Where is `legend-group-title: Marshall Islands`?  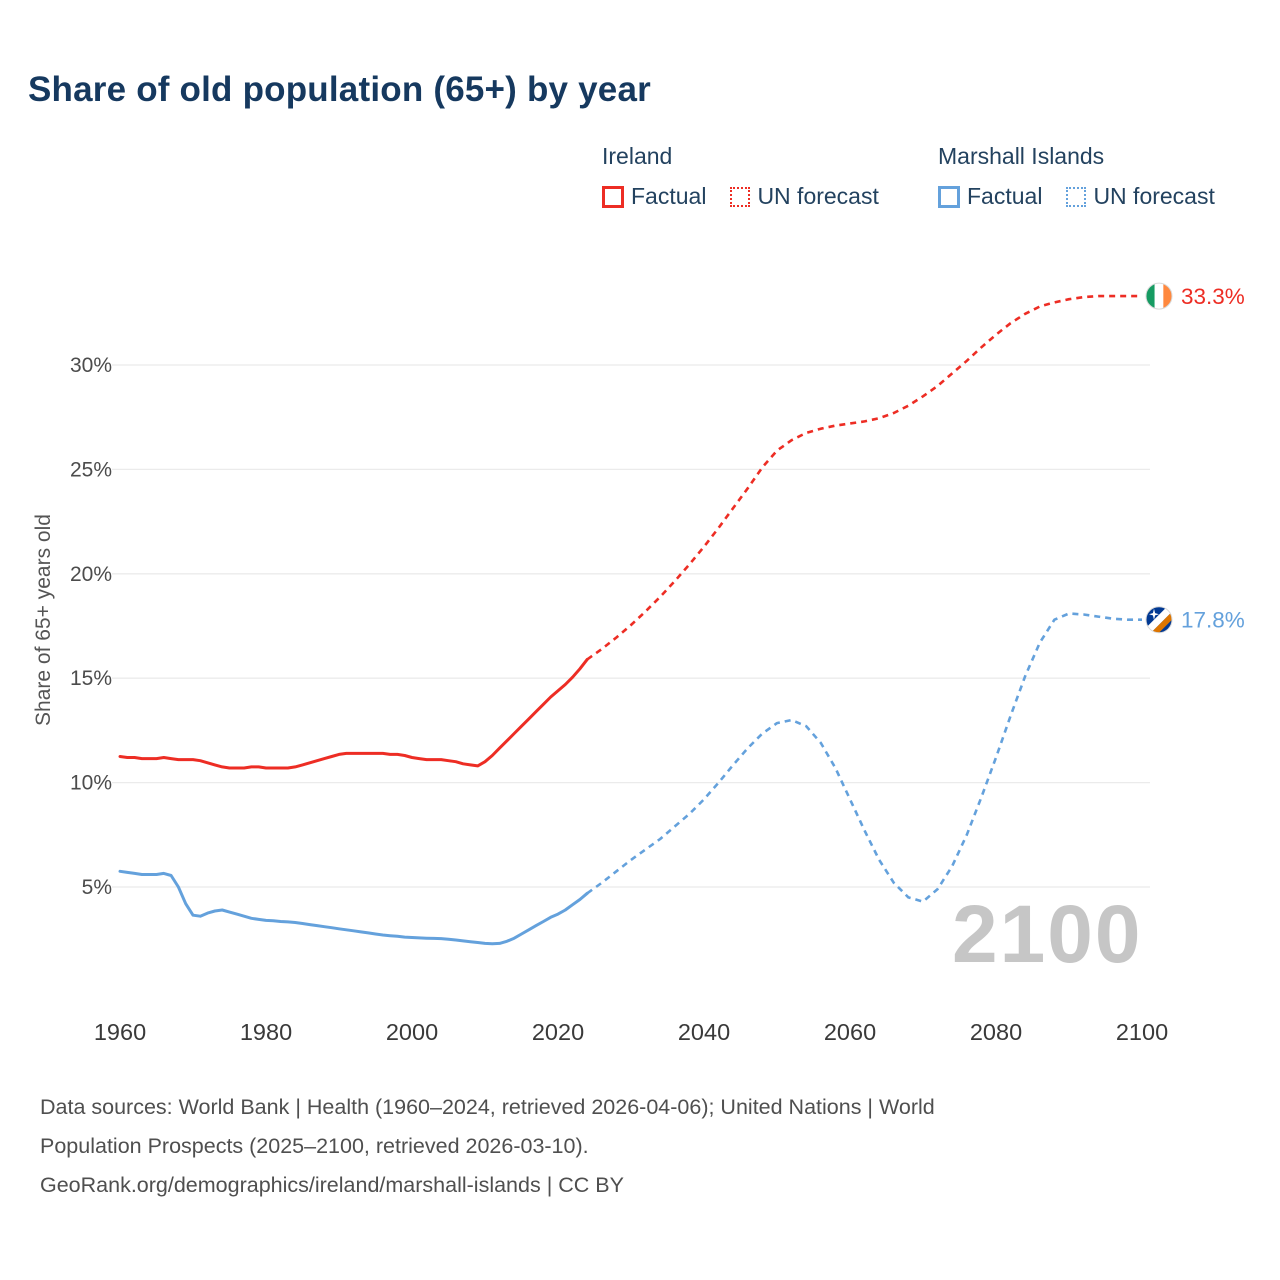 legend-group-title: Marshall Islands is located at coordinates (1021, 156).